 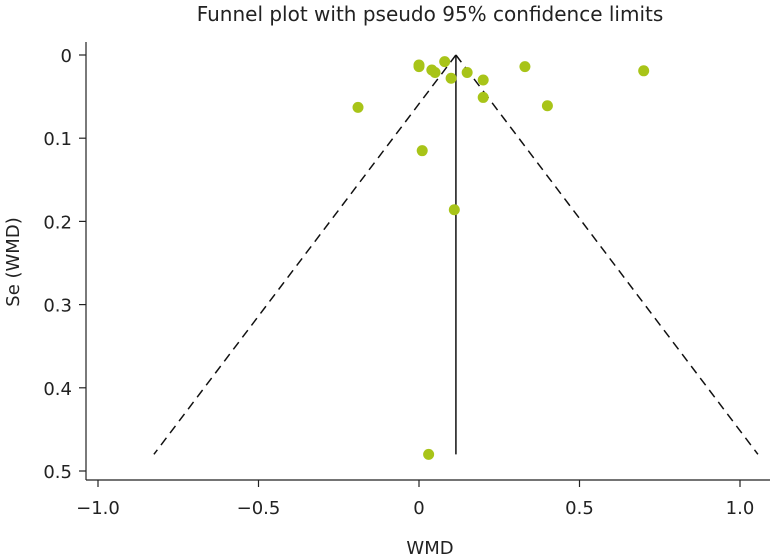 I want to click on y-tick-label: 0.5, so click(x=57, y=472).